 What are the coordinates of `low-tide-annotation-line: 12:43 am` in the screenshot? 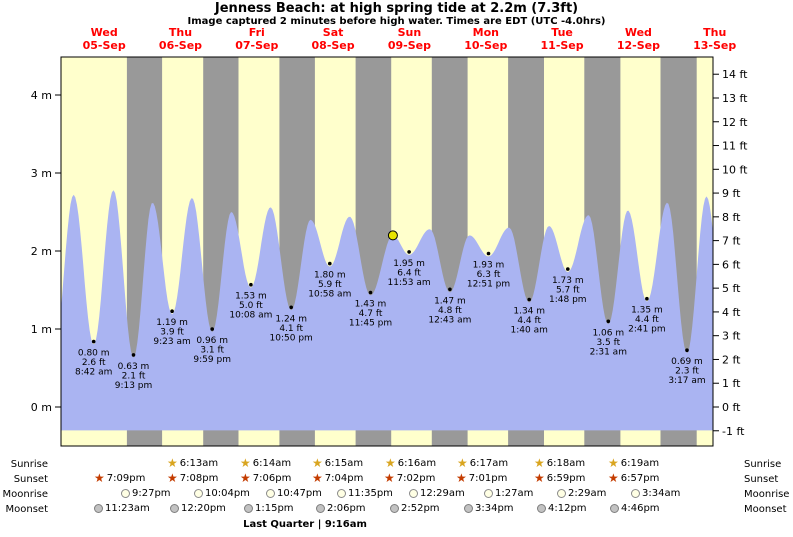 It's located at (449, 320).